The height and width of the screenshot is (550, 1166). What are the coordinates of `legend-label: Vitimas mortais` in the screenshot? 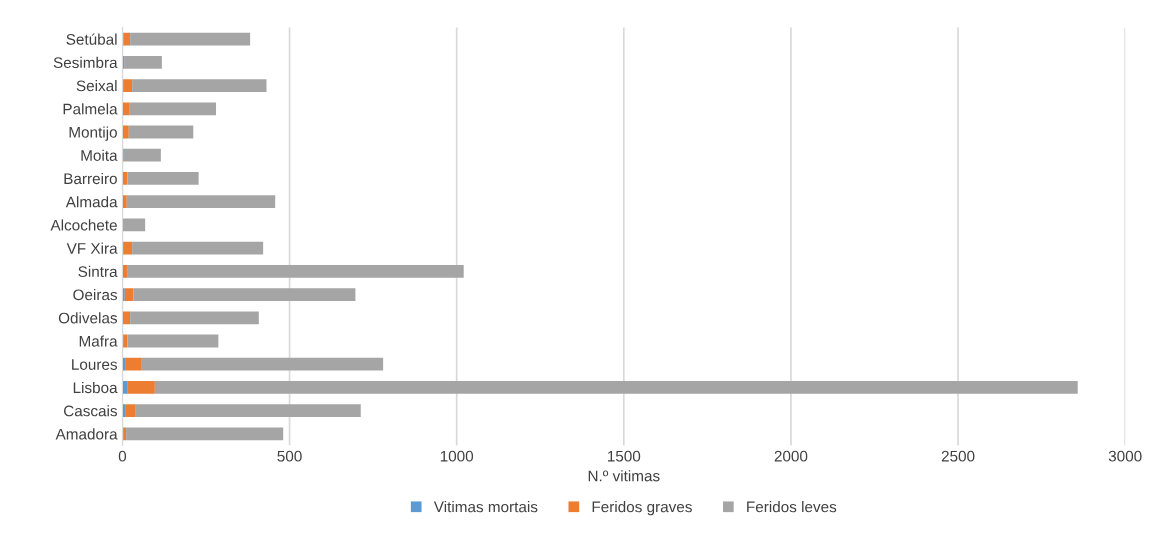 It's located at (485, 507).